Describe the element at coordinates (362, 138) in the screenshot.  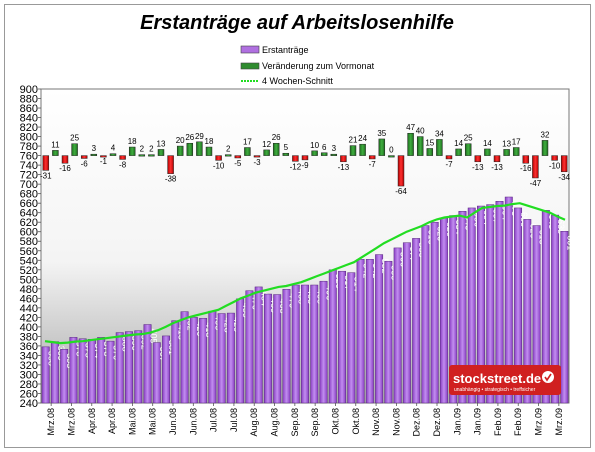
I see `change-value-label: 24` at that location.